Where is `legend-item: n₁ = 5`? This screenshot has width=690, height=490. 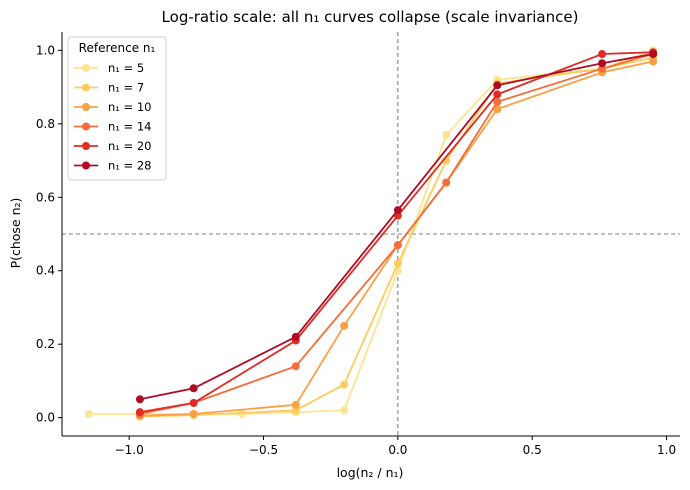
legend-item: n₁ = 5 is located at coordinates (109, 68).